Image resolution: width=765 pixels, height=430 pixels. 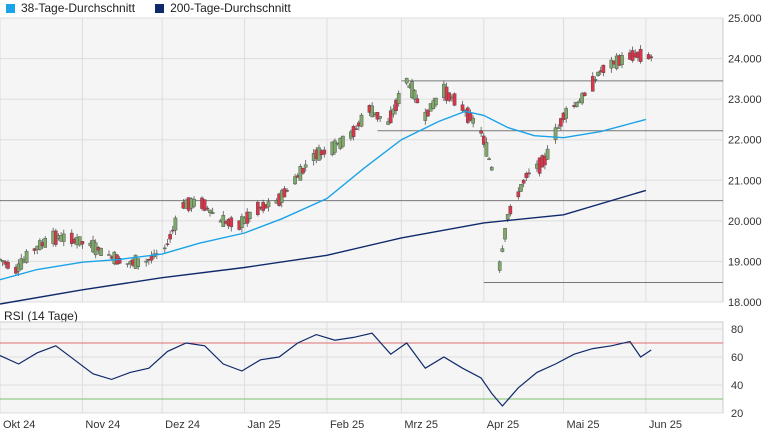 What do you see at coordinates (41, 316) in the screenshot?
I see `rsi-title: RSI (14 Tage)` at bounding box center [41, 316].